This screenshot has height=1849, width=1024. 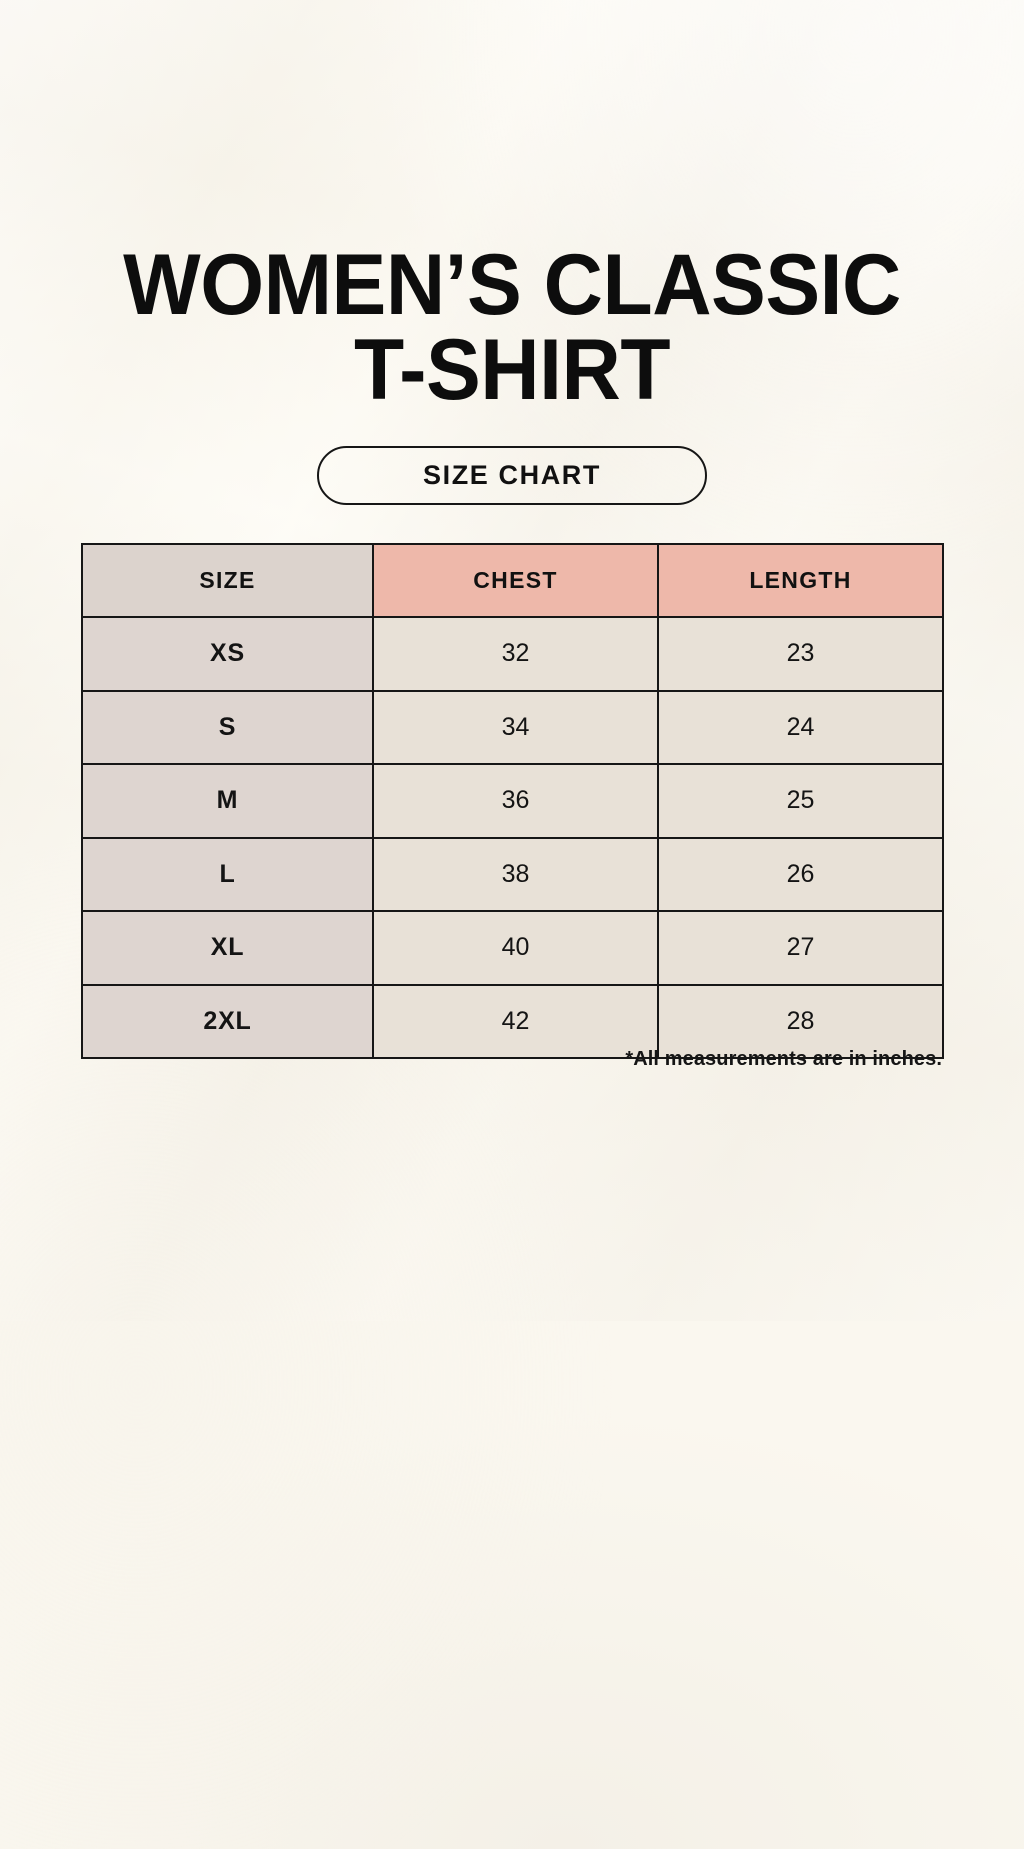 I want to click on page-title: WOMEN’S CLASSIC T-SHIRT, so click(x=512, y=328).